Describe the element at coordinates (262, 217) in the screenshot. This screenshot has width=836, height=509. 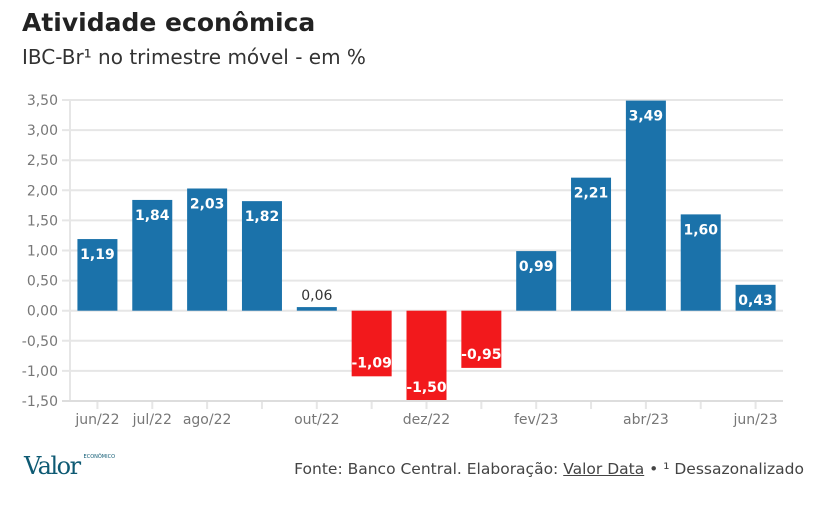
I see `data-label: 1,82` at that location.